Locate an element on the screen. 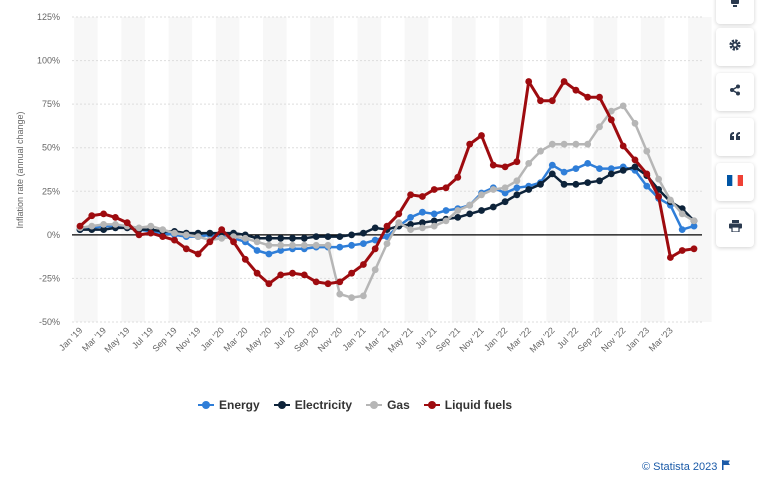 Image resolution: width=765 pixels, height=480 pixels. statista-credit: © Statista 2023 is located at coordinates (686, 466).